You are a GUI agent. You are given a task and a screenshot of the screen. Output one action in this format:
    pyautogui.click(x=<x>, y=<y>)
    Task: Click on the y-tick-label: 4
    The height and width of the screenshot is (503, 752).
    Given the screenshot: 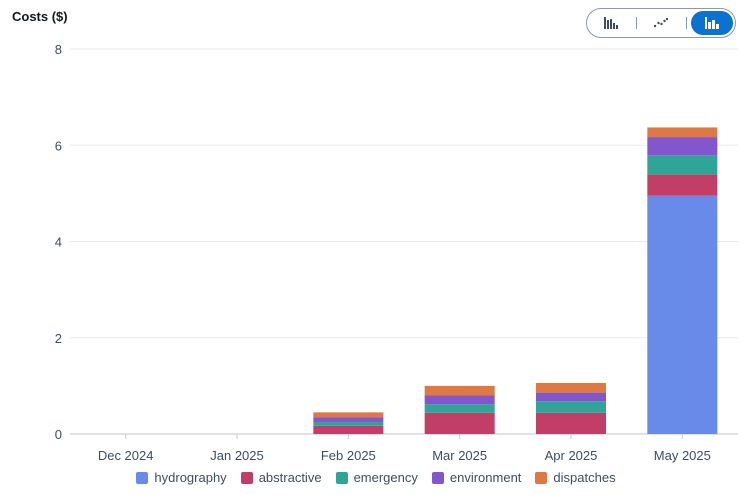 What is the action you would take?
    pyautogui.click(x=58, y=242)
    